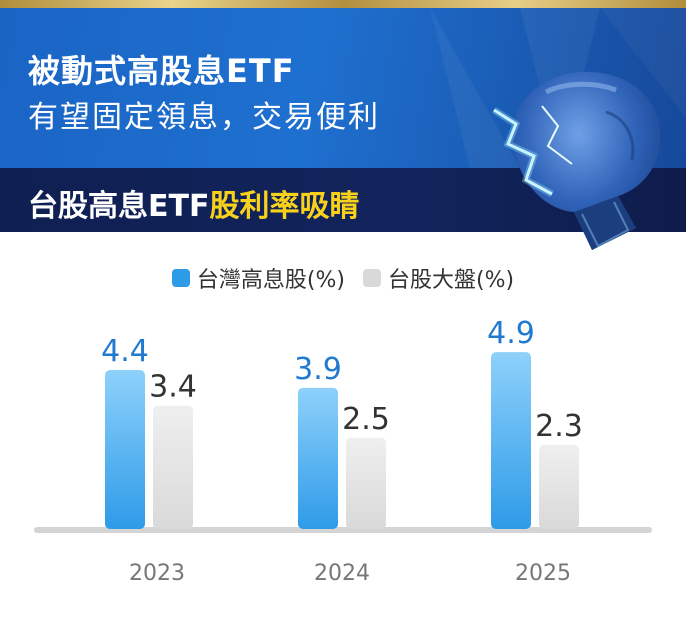 Image resolution: width=686 pixels, height=619 pixels. I want to click on legend-label-market: 台股大盤(%), so click(451, 280).